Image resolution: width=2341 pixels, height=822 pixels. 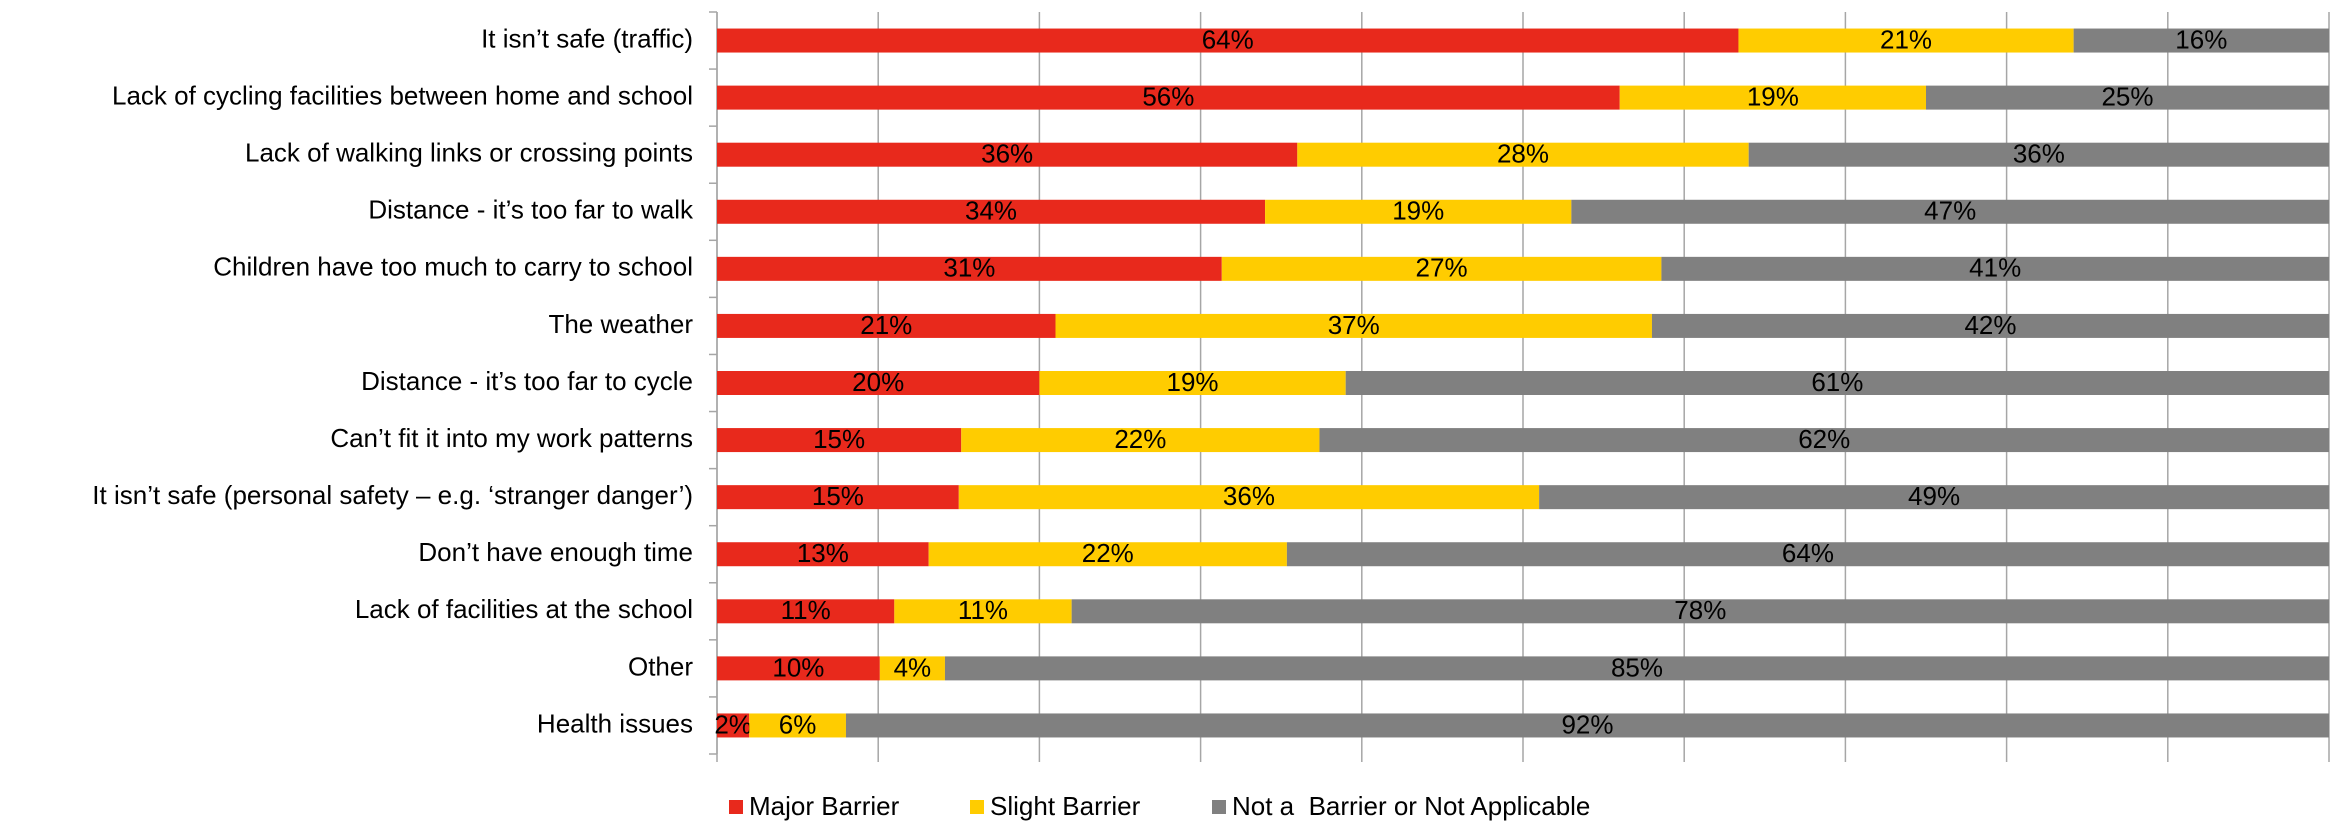 I want to click on legend-label: Slight Barrier, so click(x=1065, y=806).